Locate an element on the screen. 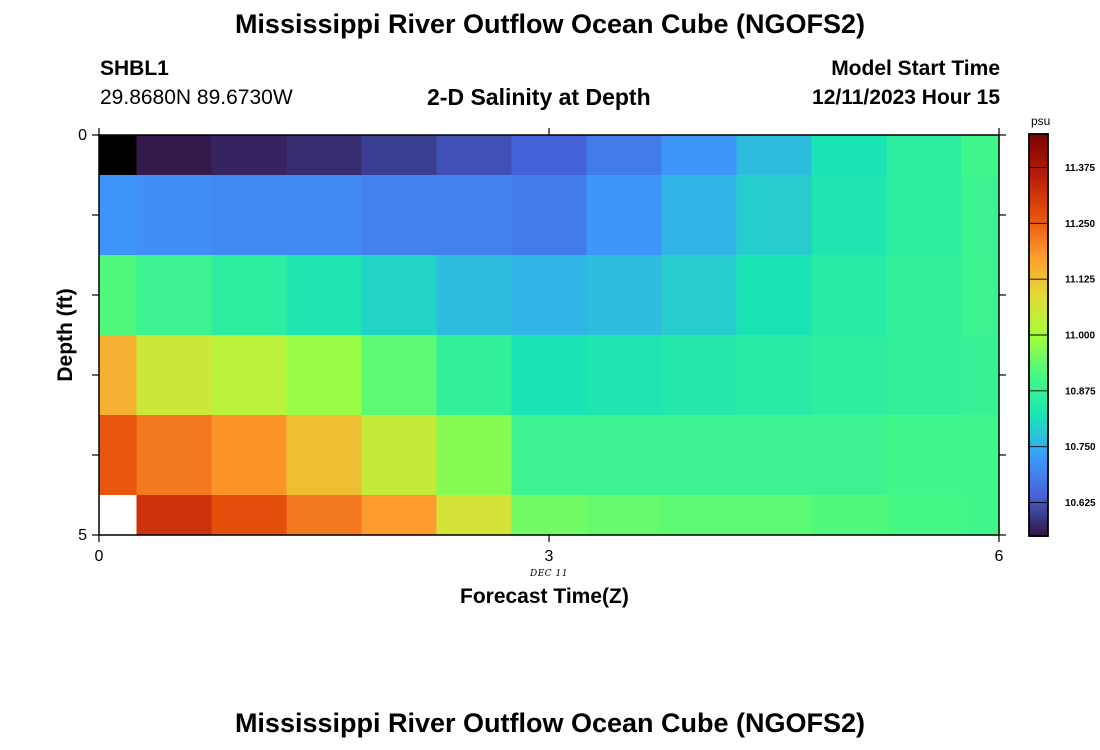 This screenshot has height=750, width=1100. date-tag: DEC 11 is located at coordinates (549, 574).